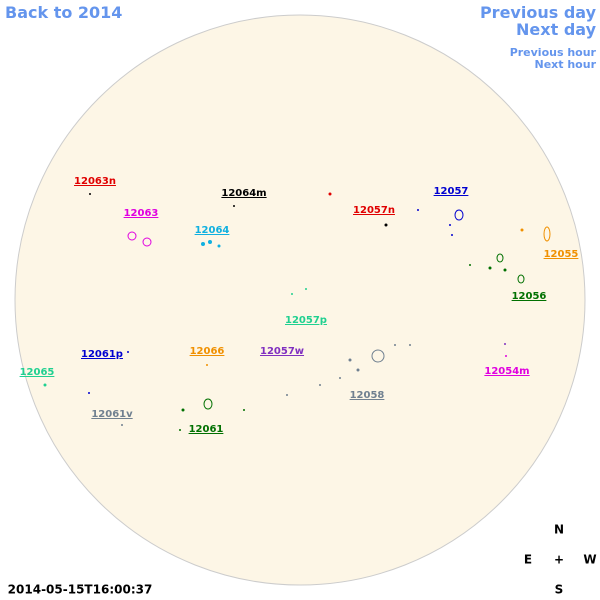 The image size is (600, 600). I want to click on region-label: 12057, so click(451, 191).